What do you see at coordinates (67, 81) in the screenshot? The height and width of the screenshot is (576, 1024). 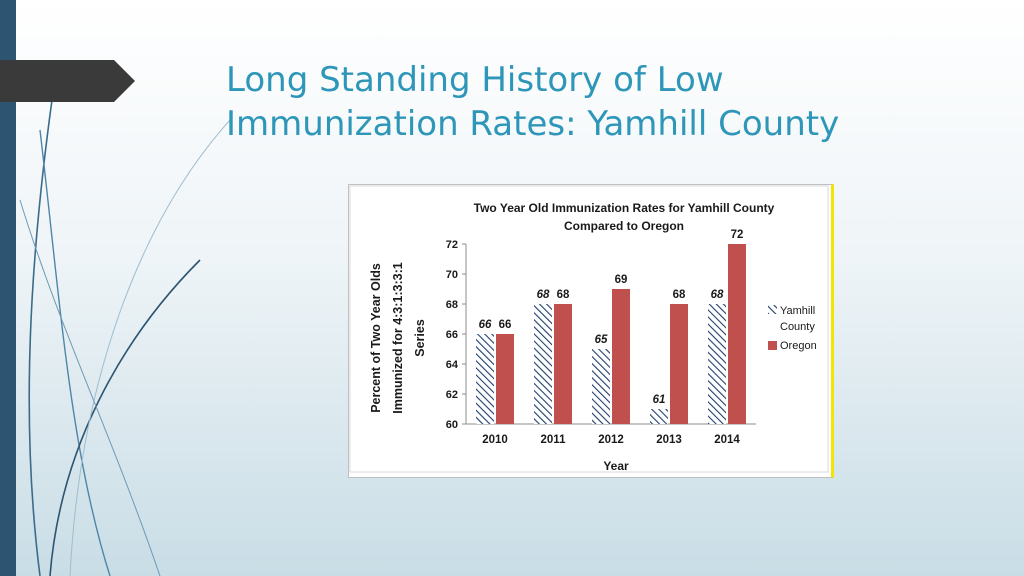 I see `title-arrow-shape` at bounding box center [67, 81].